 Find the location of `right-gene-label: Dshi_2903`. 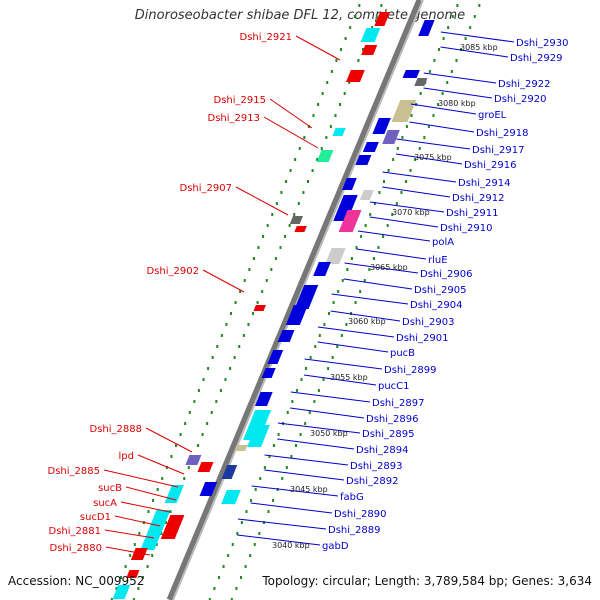

right-gene-label: Dshi_2903 is located at coordinates (428, 322).